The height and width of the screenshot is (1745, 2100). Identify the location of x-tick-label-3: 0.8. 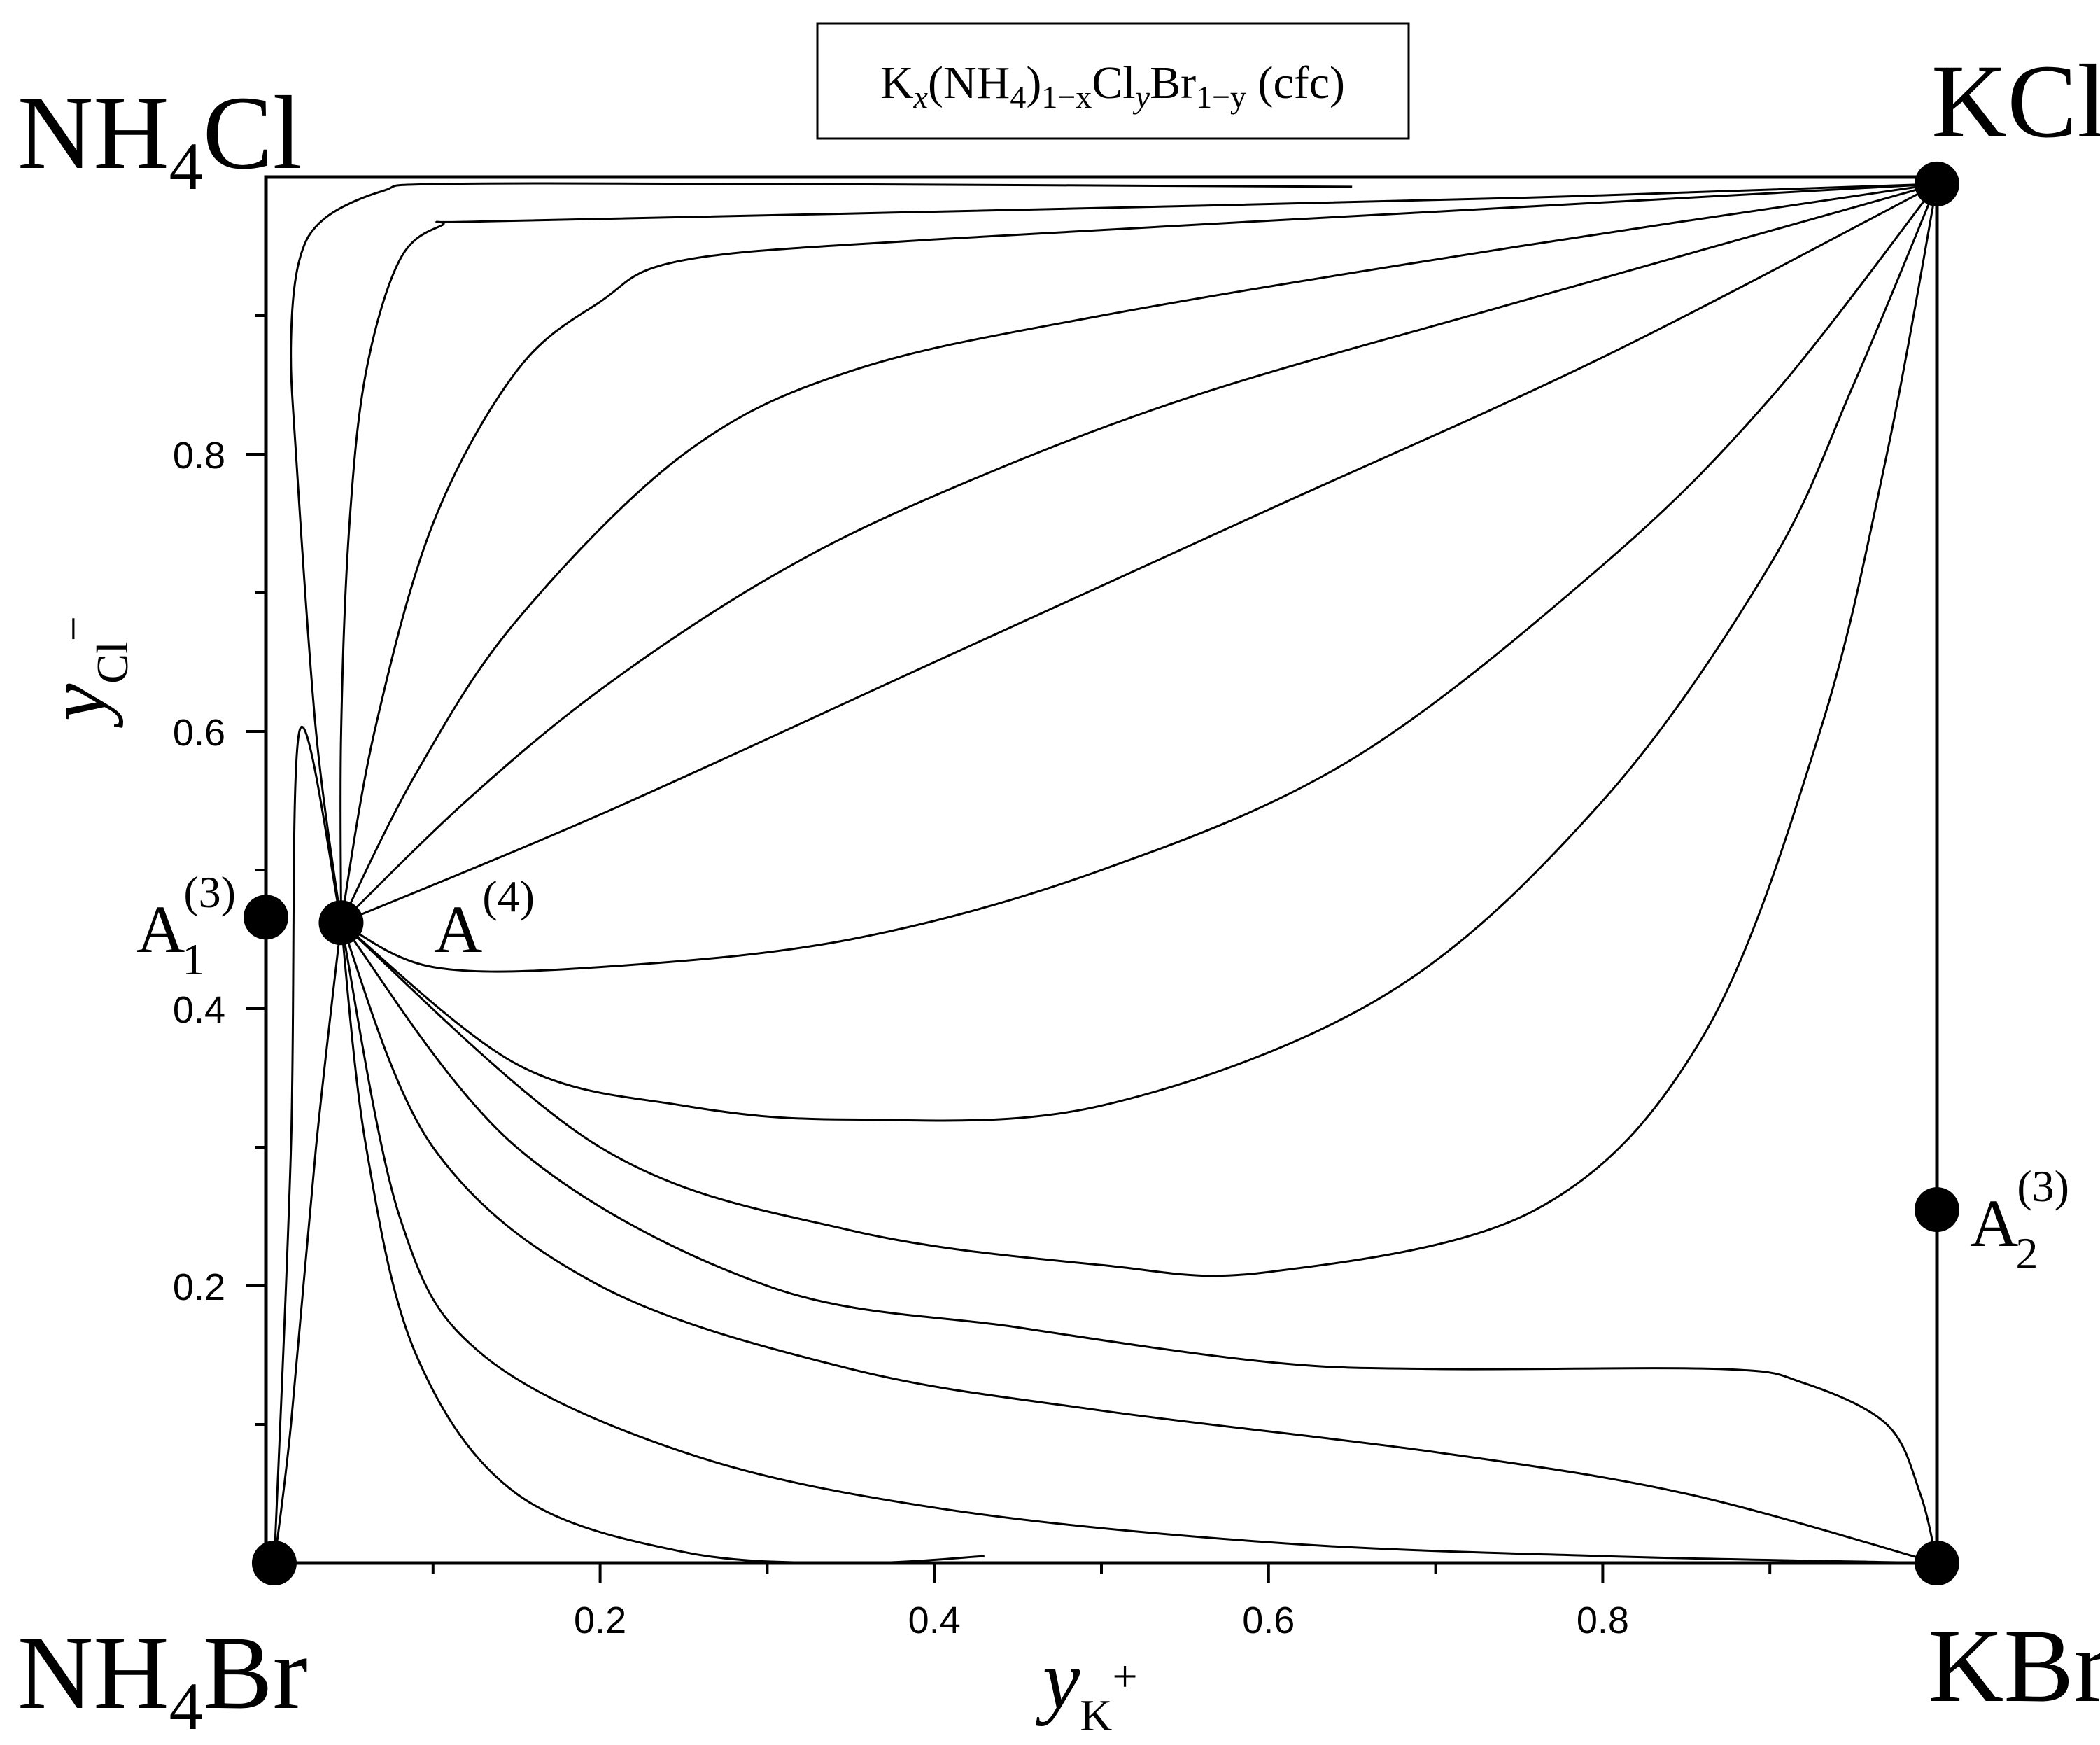
(1603, 1620).